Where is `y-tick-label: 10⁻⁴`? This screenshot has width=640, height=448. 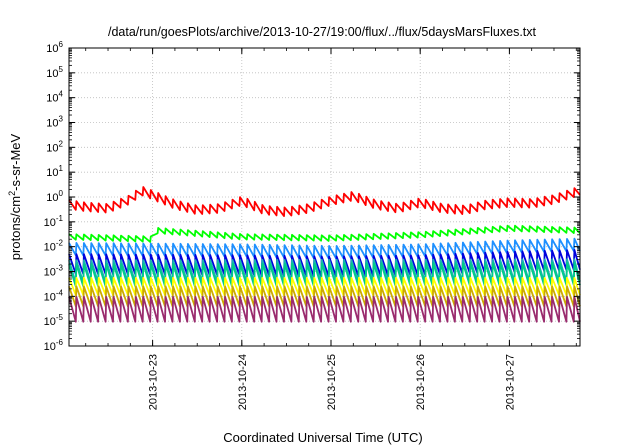 y-tick-label: 10⁻⁴ is located at coordinates (54, 295).